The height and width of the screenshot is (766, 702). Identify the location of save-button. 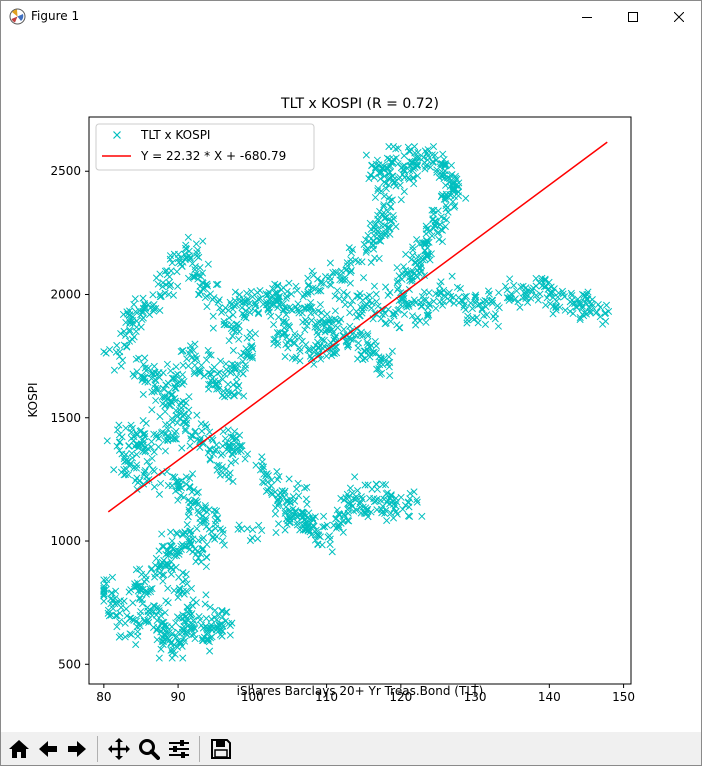
(221, 749).